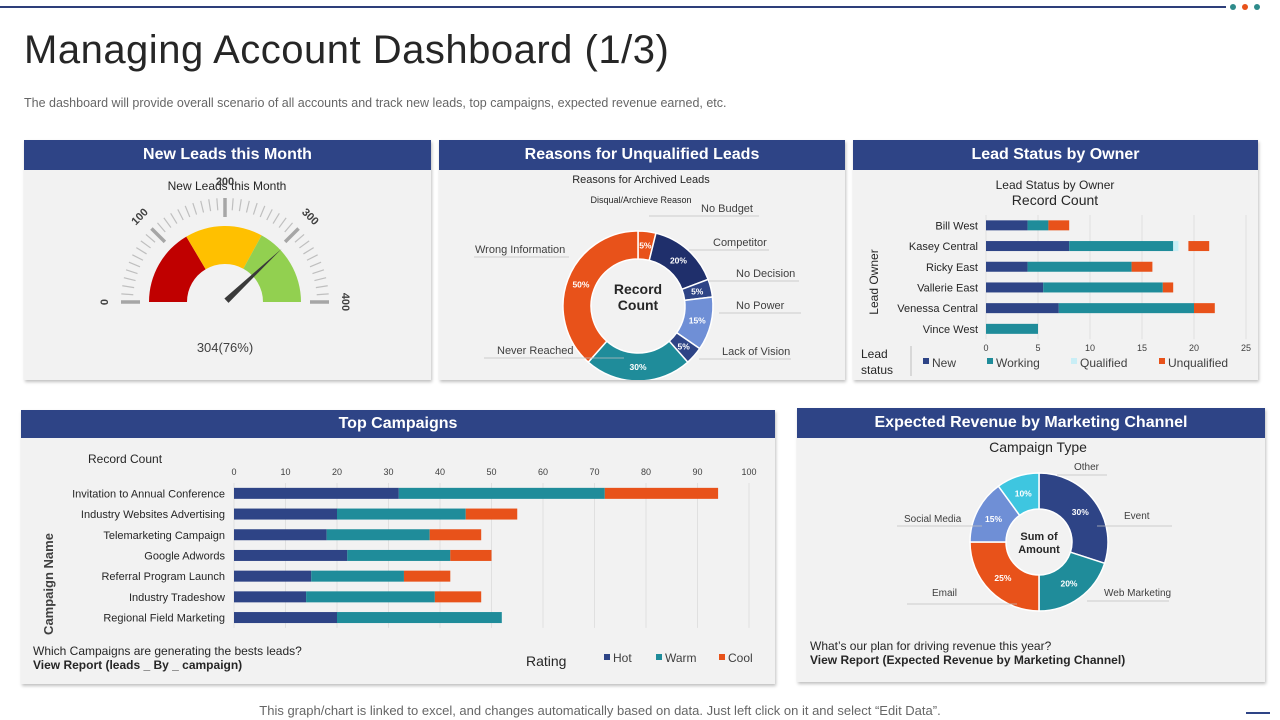 This screenshot has height=720, width=1280. Describe the element at coordinates (943, 247) in the screenshot. I see `owner-label: Kasey Central` at that location.